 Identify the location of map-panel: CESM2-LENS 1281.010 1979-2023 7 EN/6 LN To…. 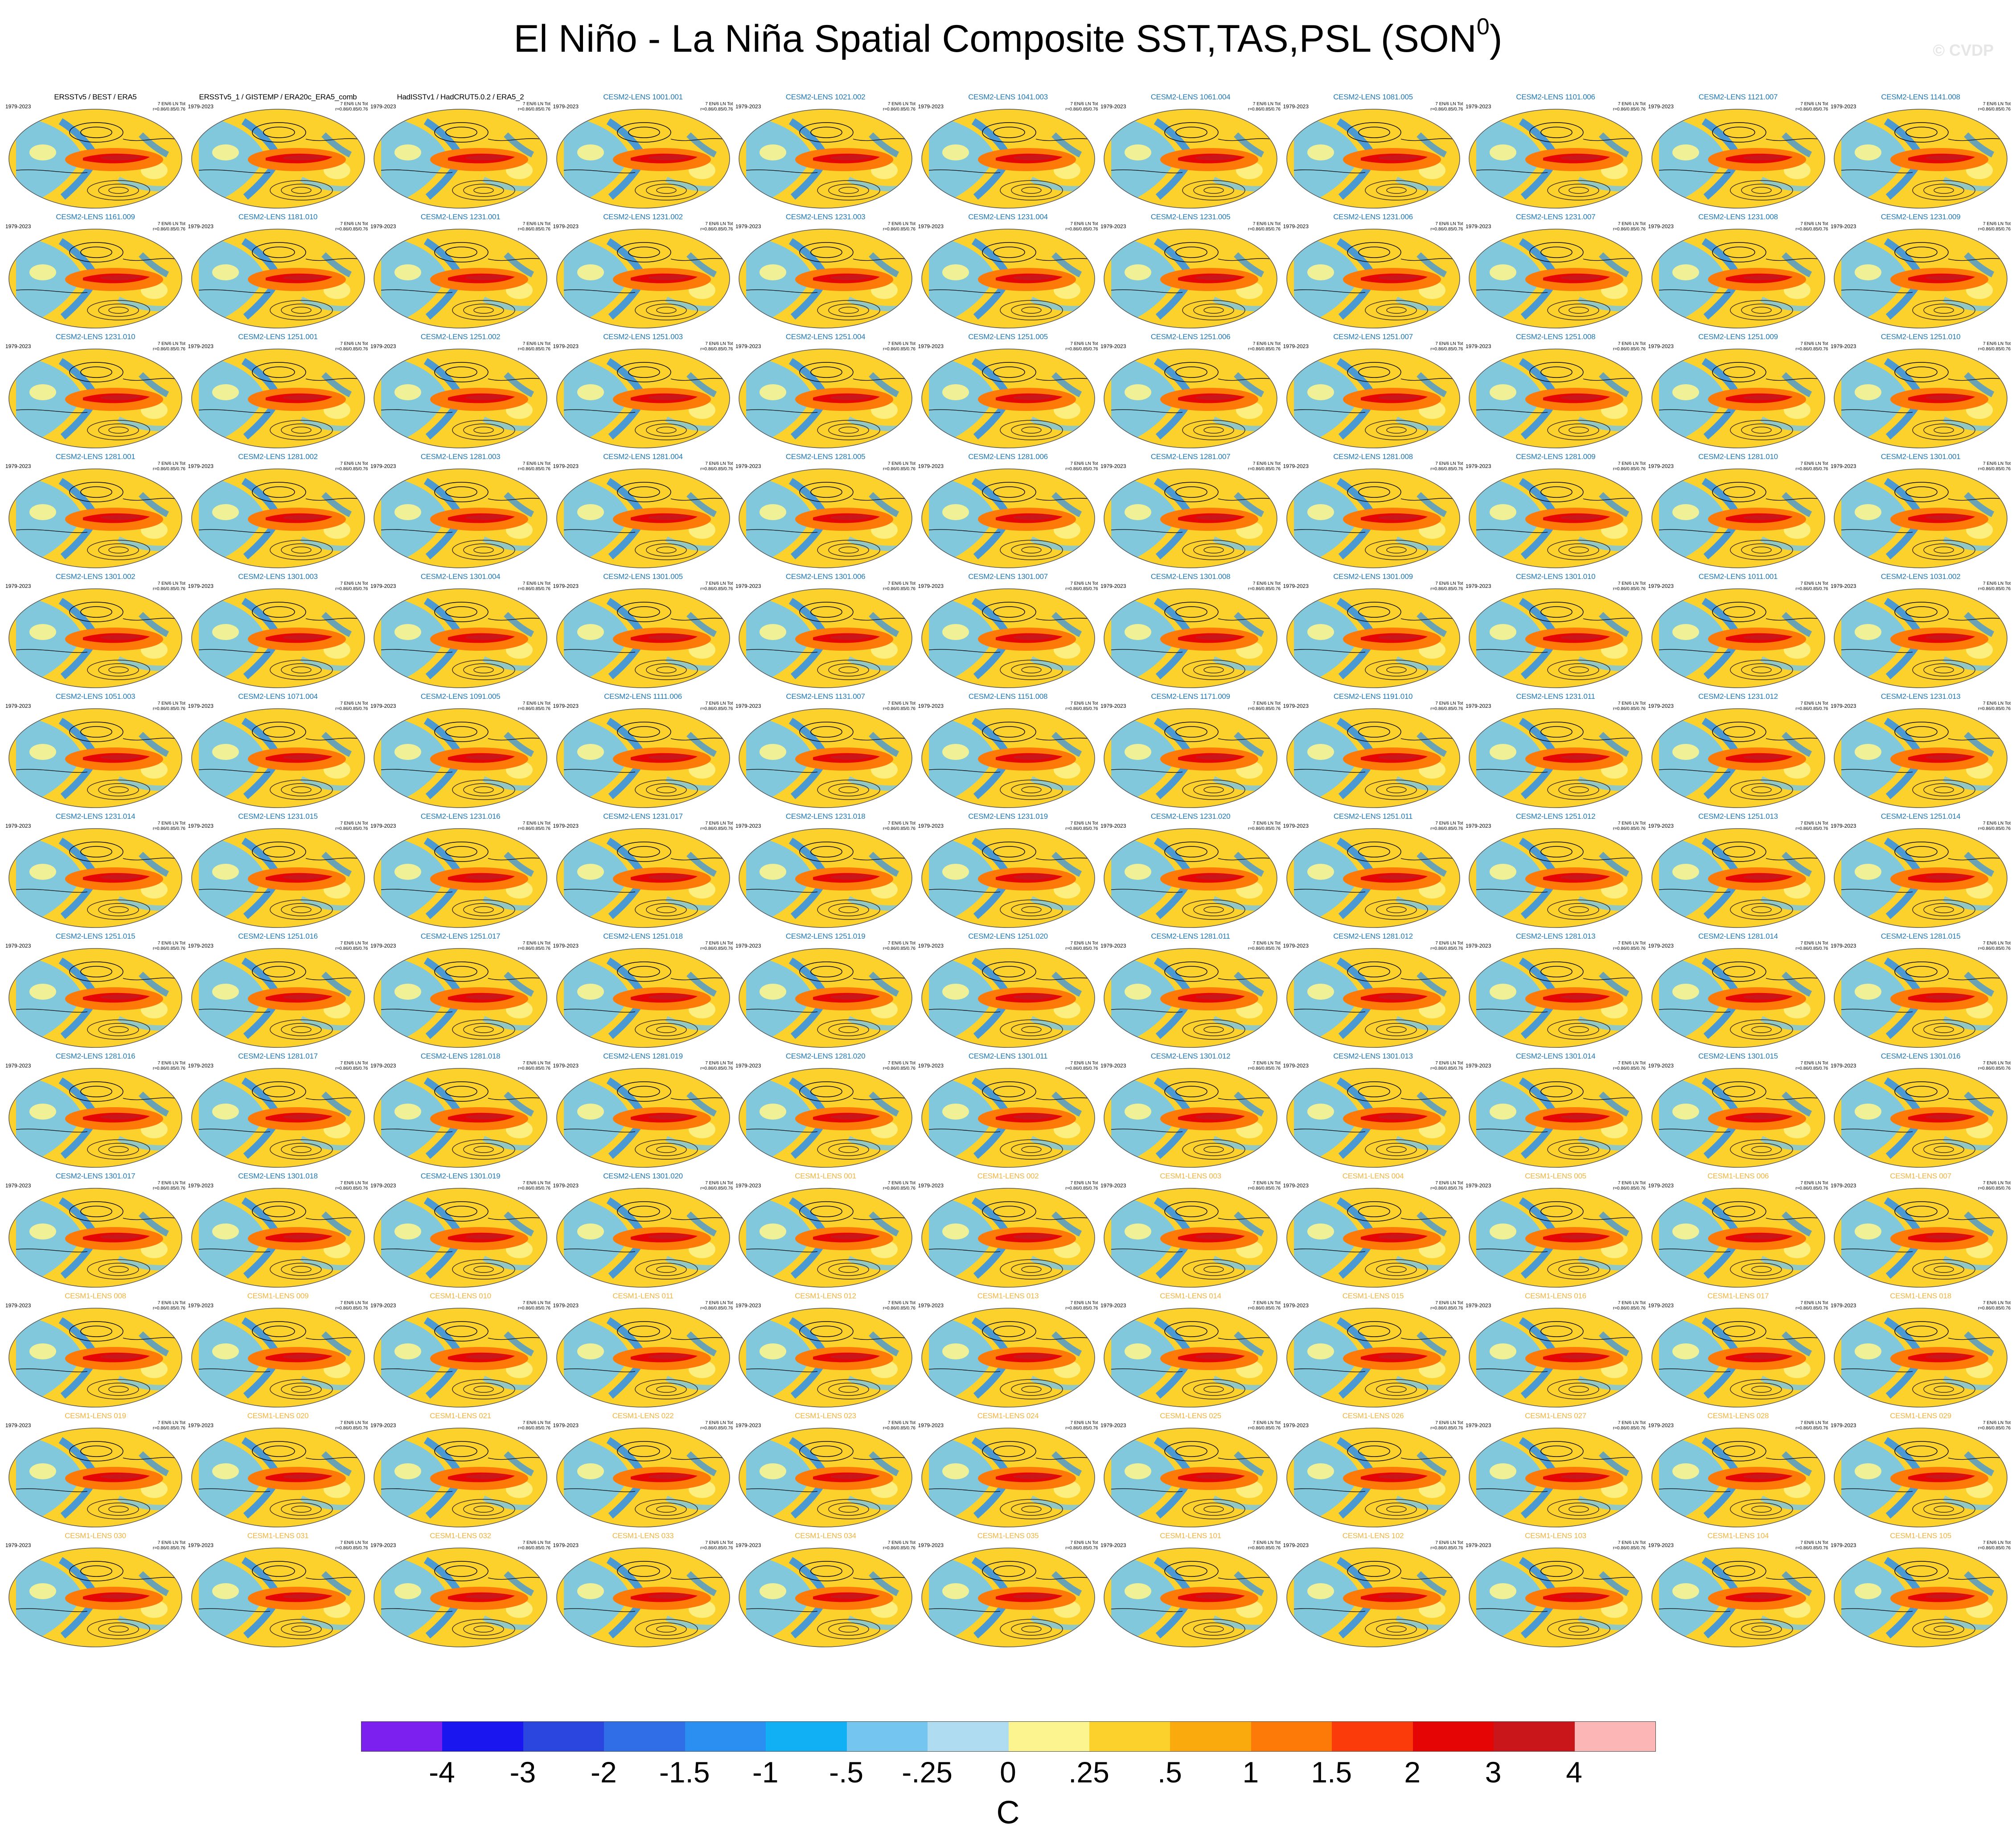
(1738, 512).